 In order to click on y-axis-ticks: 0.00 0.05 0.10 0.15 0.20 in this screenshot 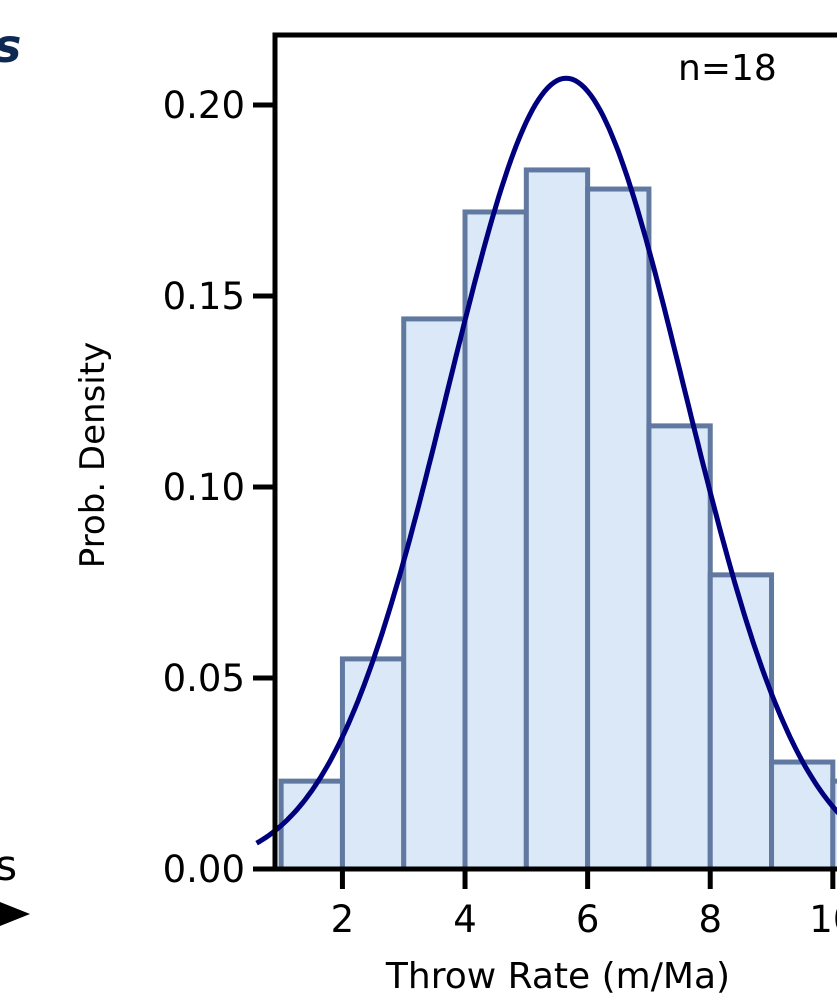, I will do `click(219, 487)`.